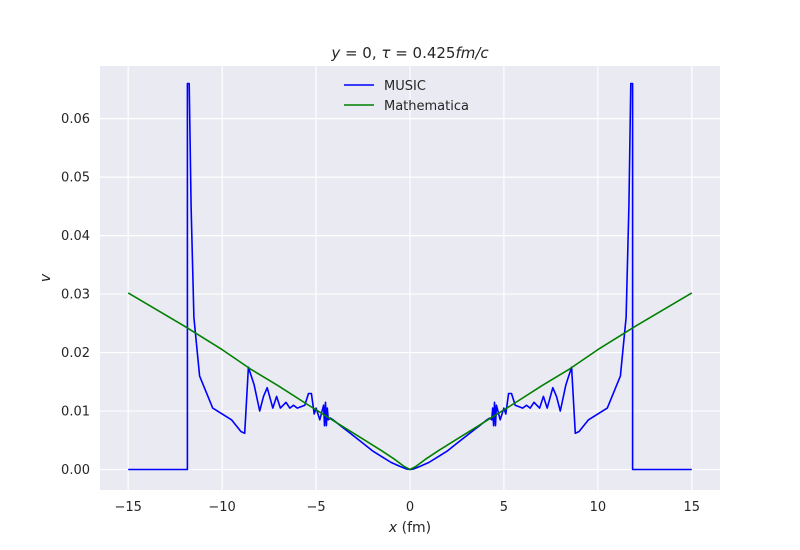 The image size is (800, 550). What do you see at coordinates (598, 507) in the screenshot?
I see `x-tick-label: 10` at bounding box center [598, 507].